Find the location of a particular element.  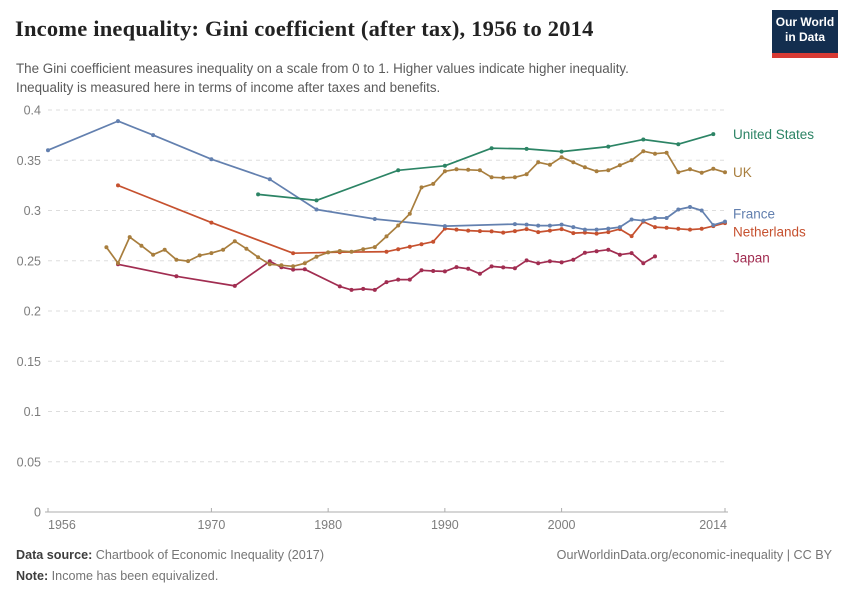

data-point-netherlands-1977 is located at coordinates (293, 253).